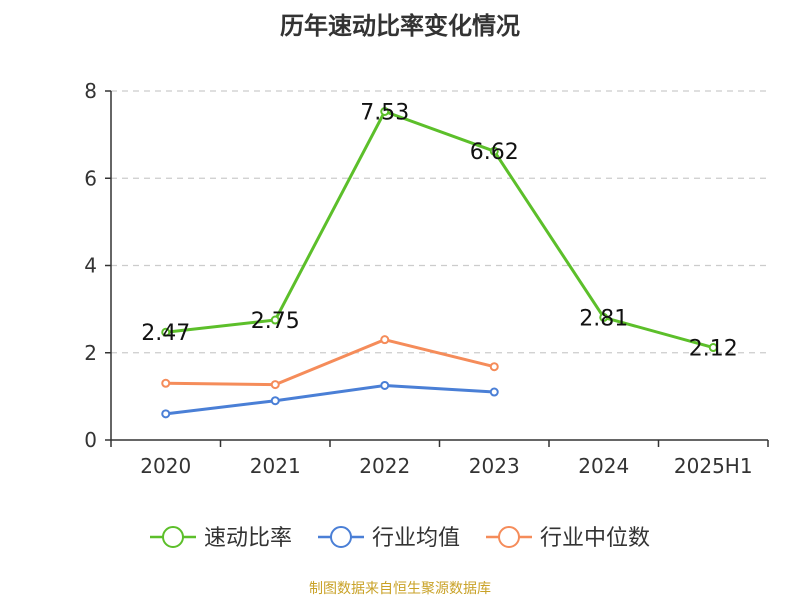 The image size is (800, 600). I want to click on data-label: 2.12, so click(713, 349).